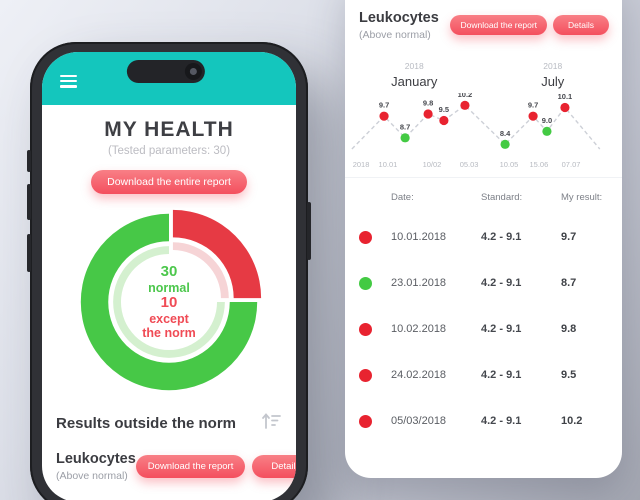 This screenshot has height=500, width=640. What do you see at coordinates (569, 237) in the screenshot?
I see `row-result: 9.7` at bounding box center [569, 237].